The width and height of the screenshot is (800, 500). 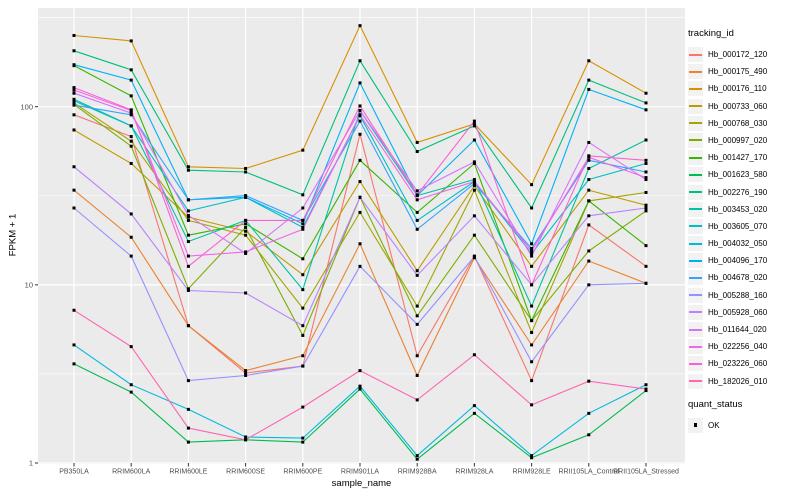 I want to click on x-tick-label: RRIM928LE, so click(x=532, y=472).